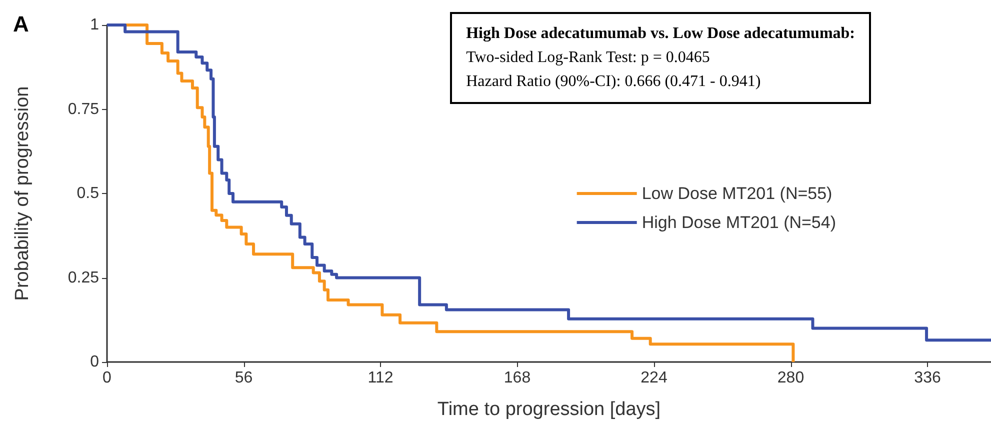 This screenshot has width=991, height=430. What do you see at coordinates (84, 109) in the screenshot?
I see `y-tick-label: 0.75` at bounding box center [84, 109].